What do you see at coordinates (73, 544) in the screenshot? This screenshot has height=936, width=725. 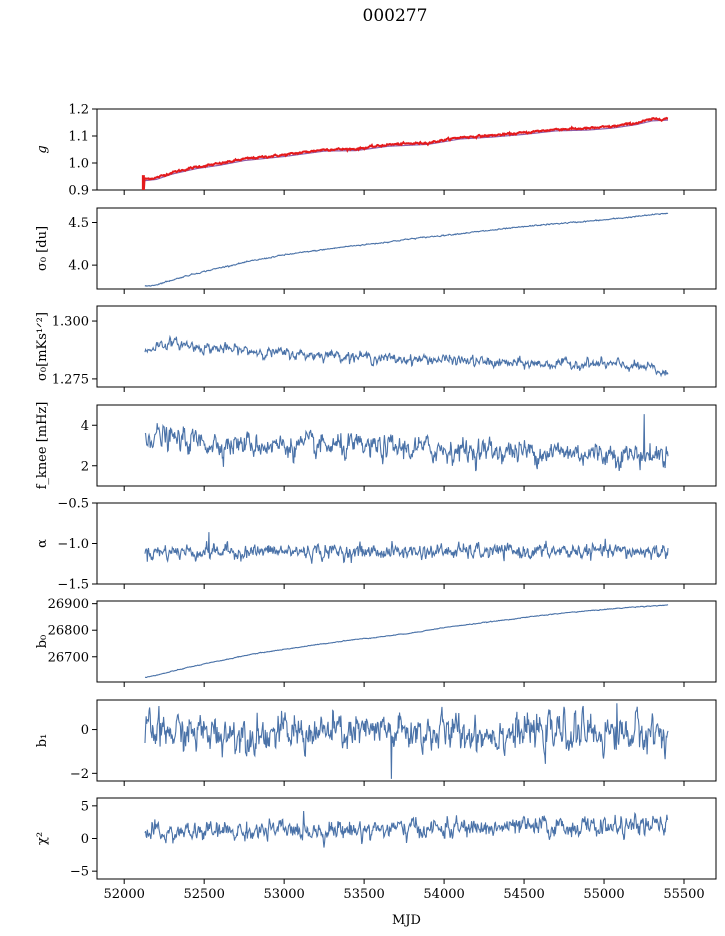 I see `y-tick-label: −1.0` at bounding box center [73, 544].